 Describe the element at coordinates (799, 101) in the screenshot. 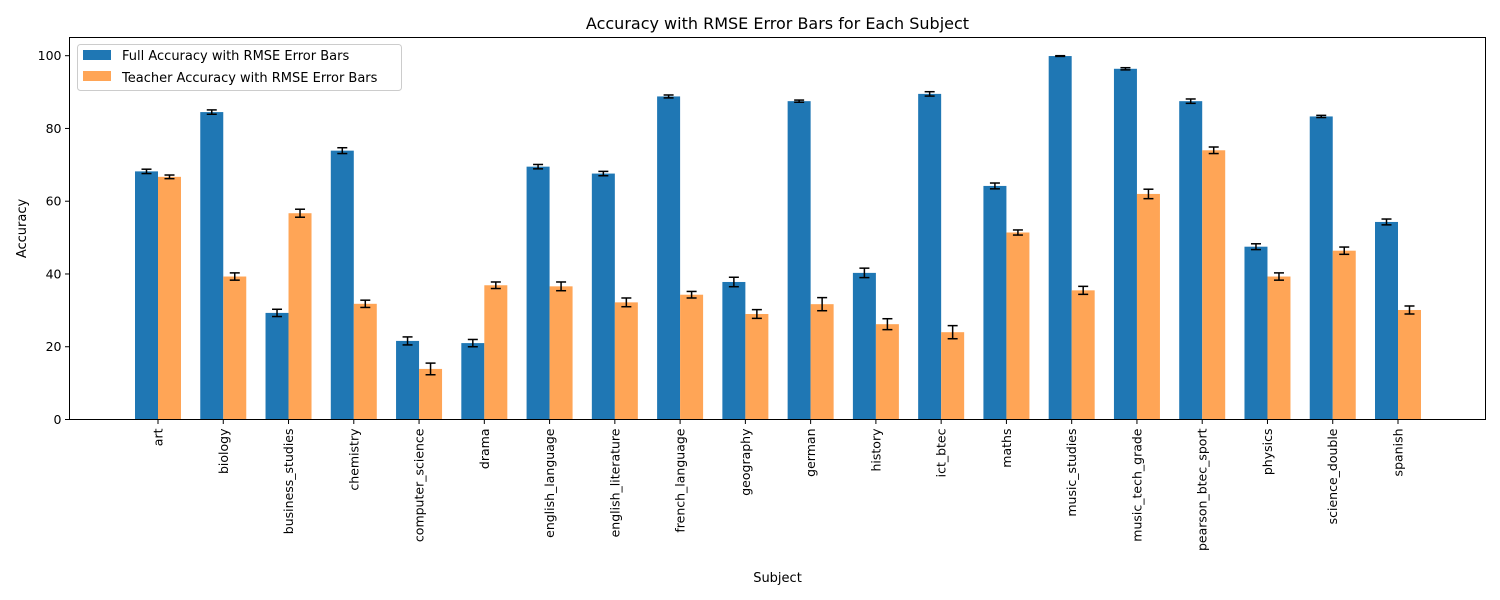

I see `error-bar-full-german` at that location.